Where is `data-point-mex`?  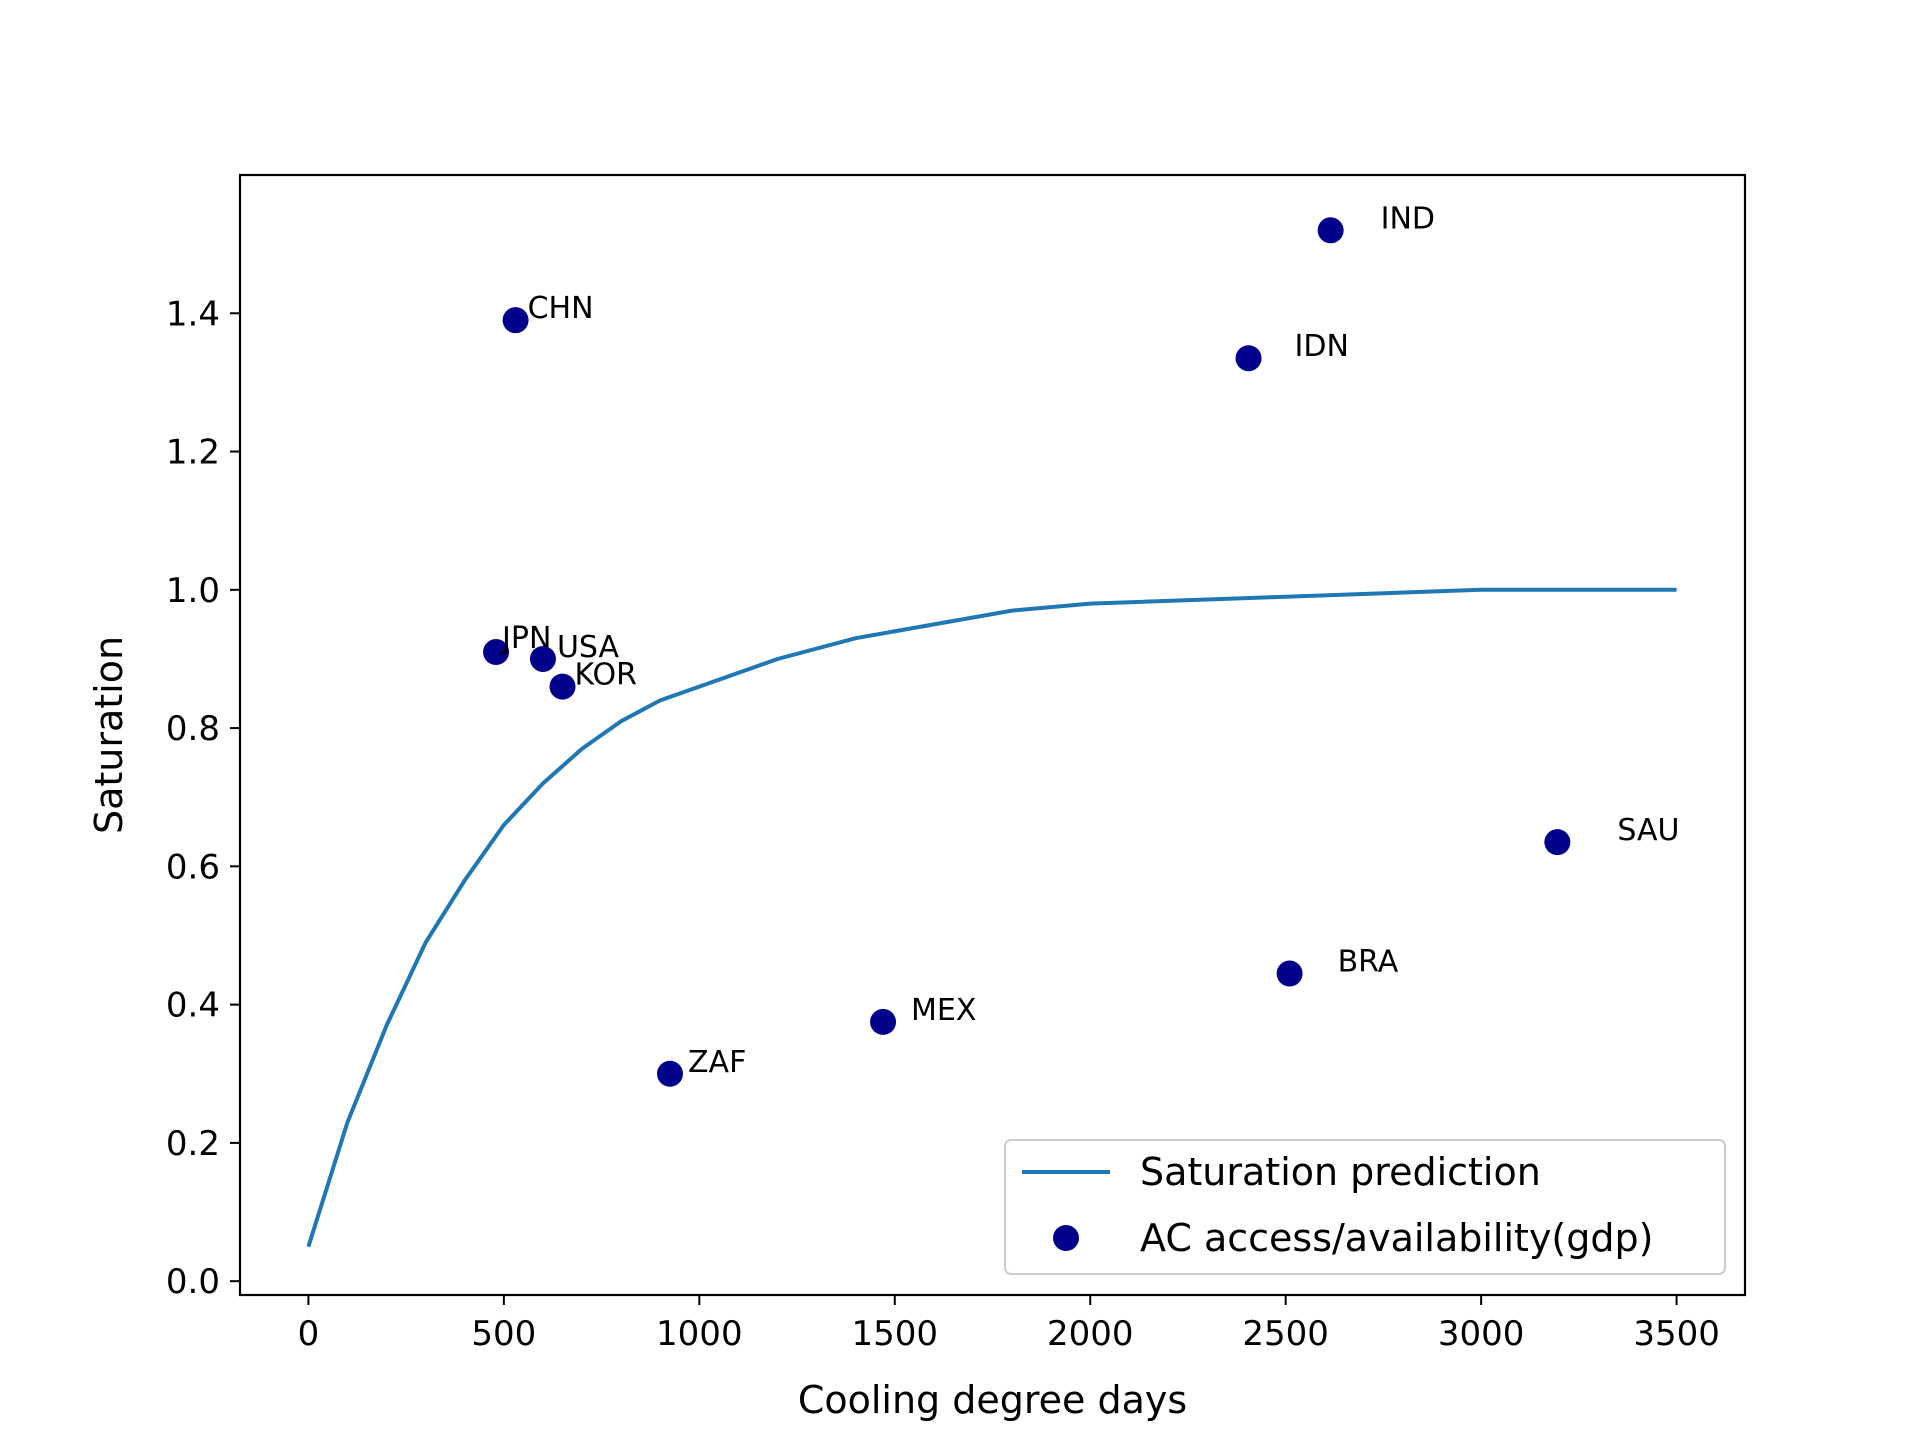 data-point-mex is located at coordinates (883, 1021).